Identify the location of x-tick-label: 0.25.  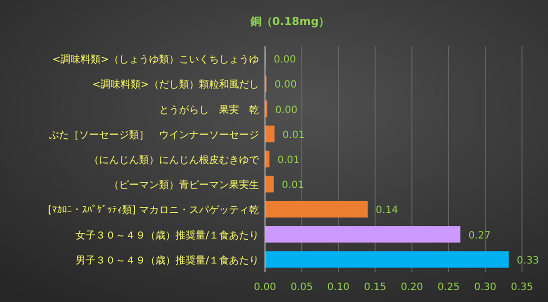
(448, 287).